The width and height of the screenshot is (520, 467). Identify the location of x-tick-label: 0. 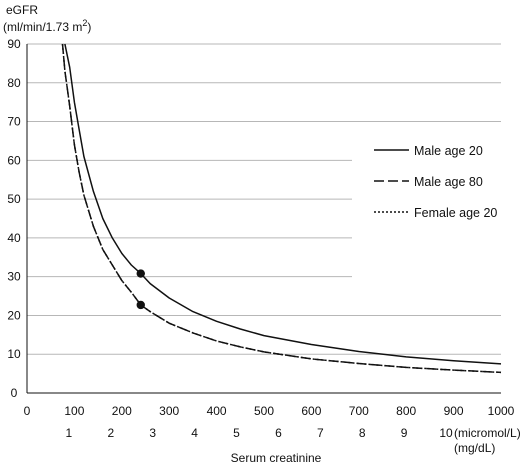
(27, 411).